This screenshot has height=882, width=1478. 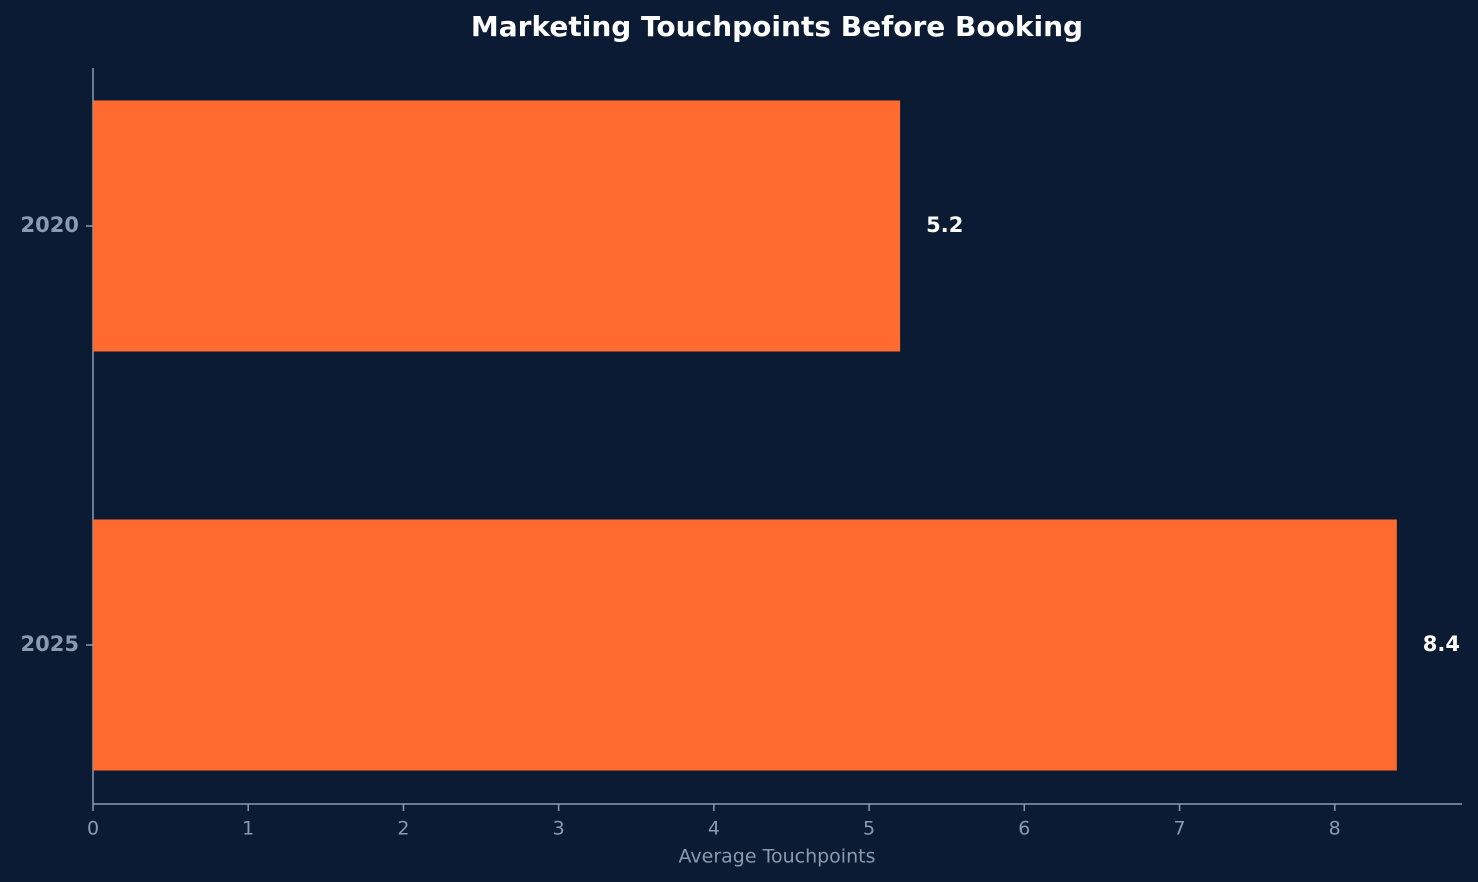 What do you see at coordinates (1179, 829) in the screenshot?
I see `x-tick-label: 7` at bounding box center [1179, 829].